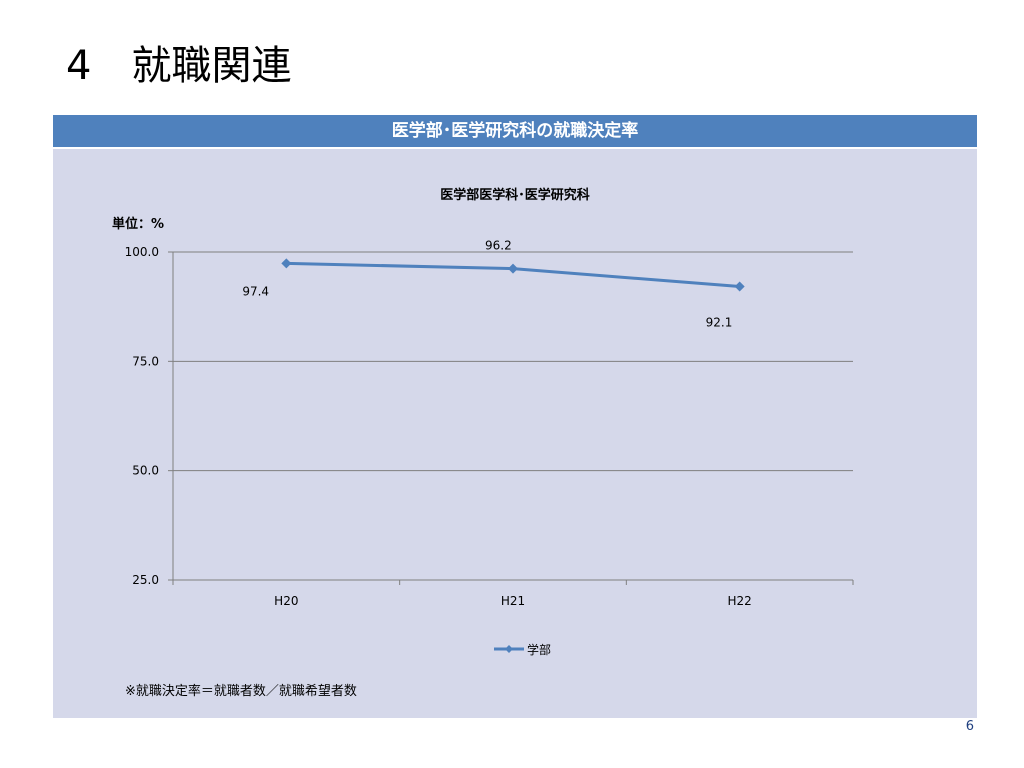  Describe the element at coordinates (138, 224) in the screenshot. I see `unit-label: 単位：%` at that location.